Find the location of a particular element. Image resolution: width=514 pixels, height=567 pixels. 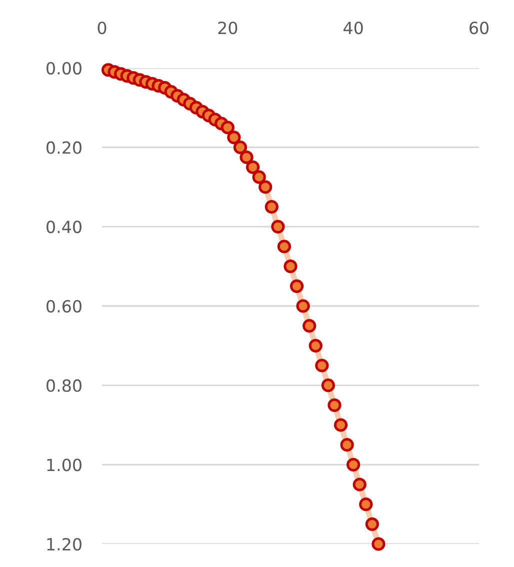

y-tick-label: 1.00 is located at coordinates (64, 465).